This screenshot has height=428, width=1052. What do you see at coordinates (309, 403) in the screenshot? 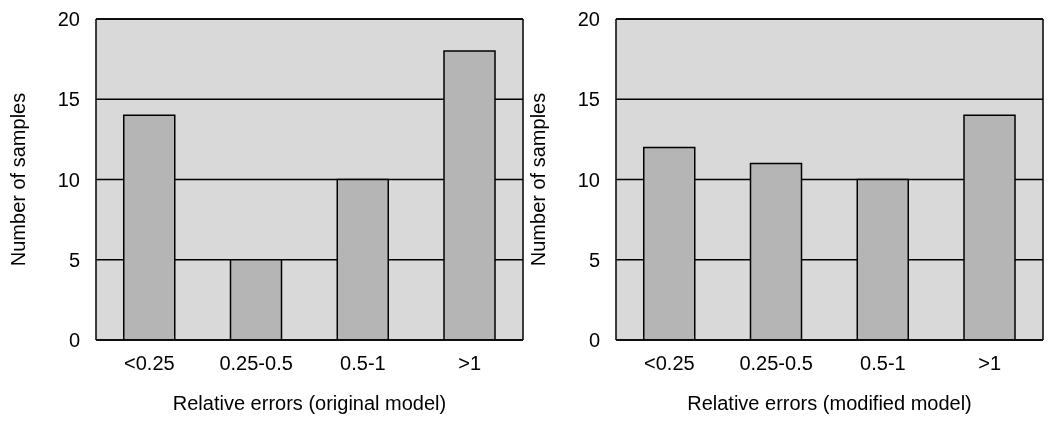
I see `x-axis-title: Relative errors (original model)` at bounding box center [309, 403].